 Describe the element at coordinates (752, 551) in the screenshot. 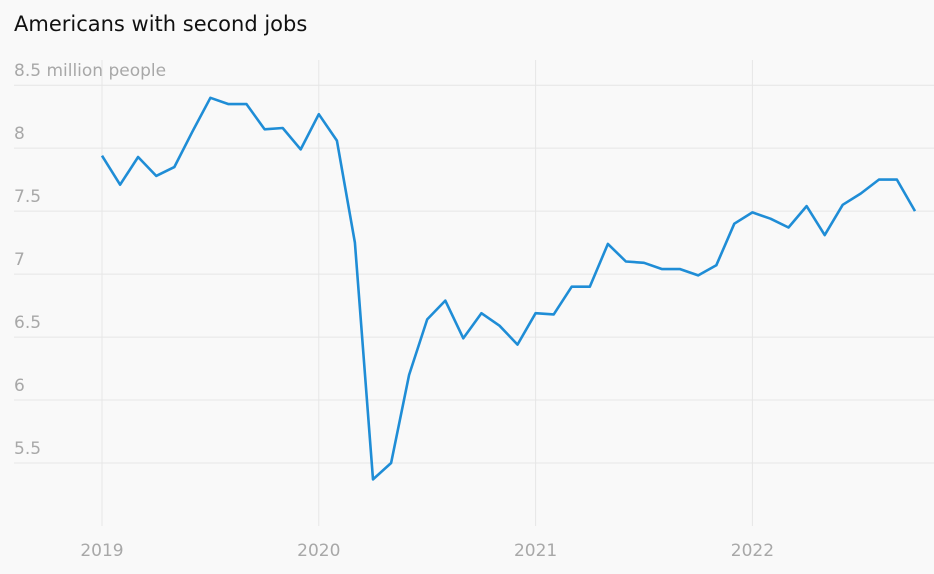

I see `x-tick-label: 2022` at that location.